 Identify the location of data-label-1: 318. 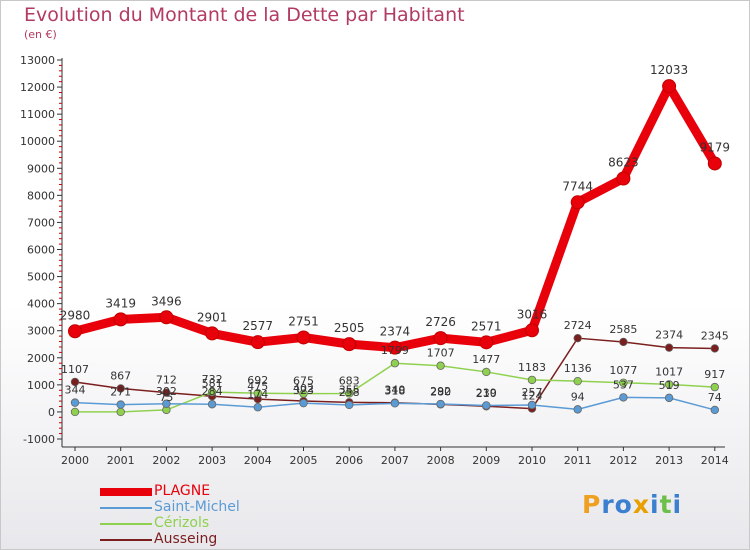
(394, 390).